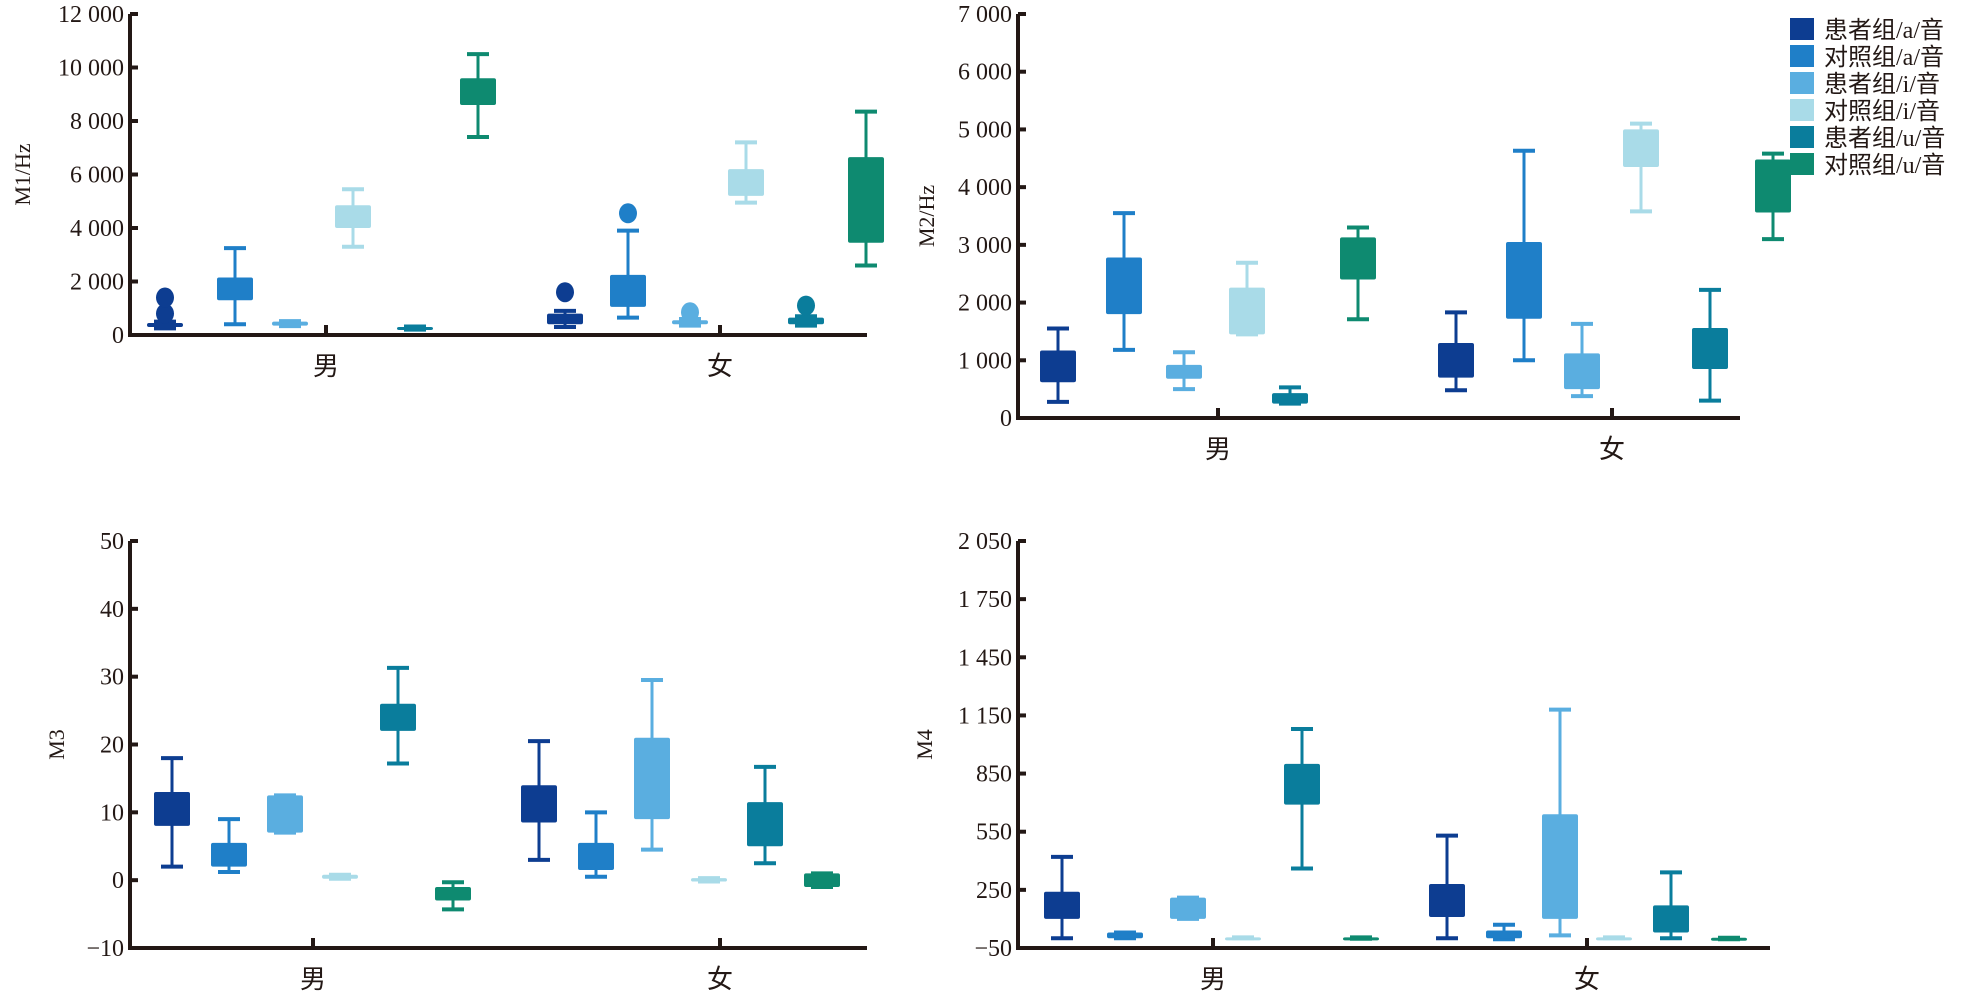 The height and width of the screenshot is (992, 1976). What do you see at coordinates (1671, 905) in the screenshot?
I see `box-m4-female-s4` at bounding box center [1671, 905].